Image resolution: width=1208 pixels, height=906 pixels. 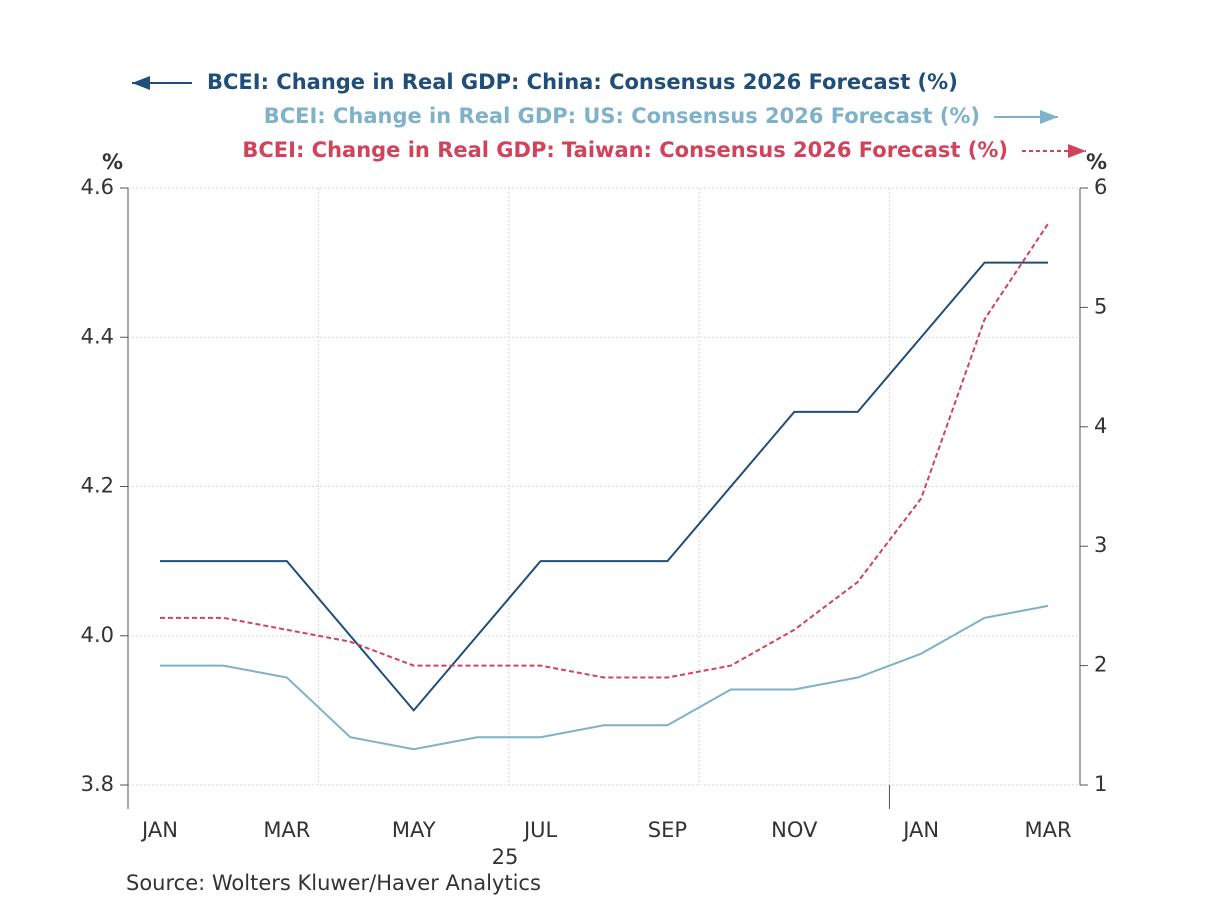 I want to click on y-tick-label: 4.2, so click(x=97, y=486).